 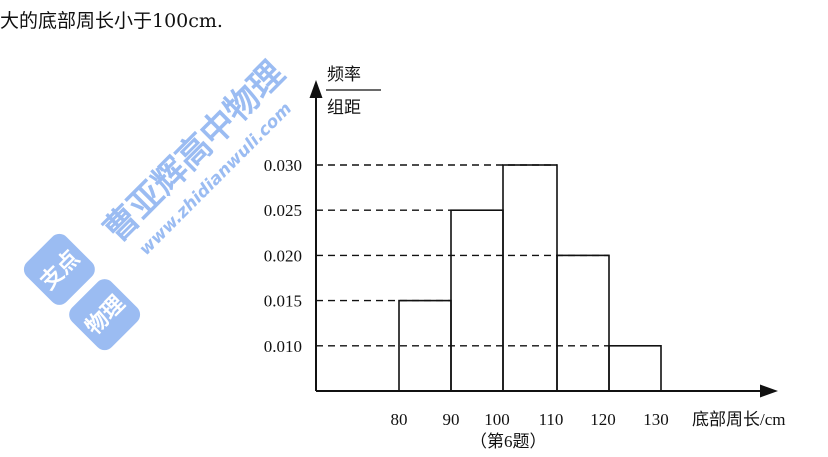 What do you see at coordinates (344, 107) in the screenshot?
I see `y-label-denominator: 组距` at bounding box center [344, 107].